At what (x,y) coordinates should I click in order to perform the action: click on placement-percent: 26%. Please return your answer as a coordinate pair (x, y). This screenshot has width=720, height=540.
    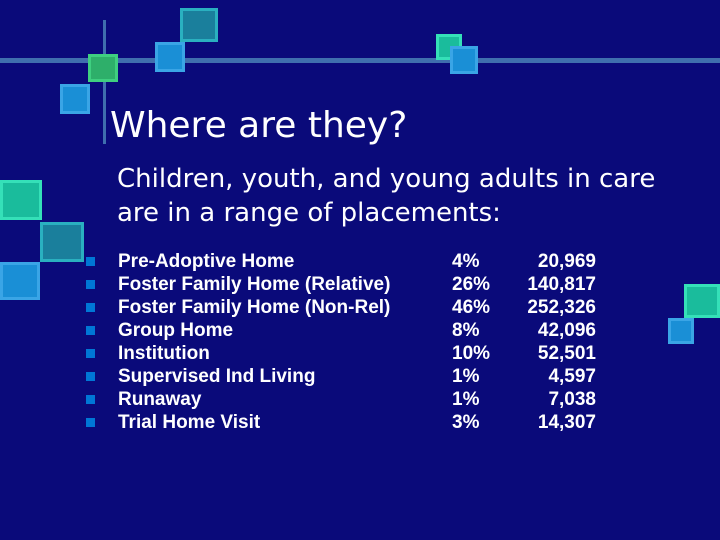
    Looking at the image, I should click on (471, 284).